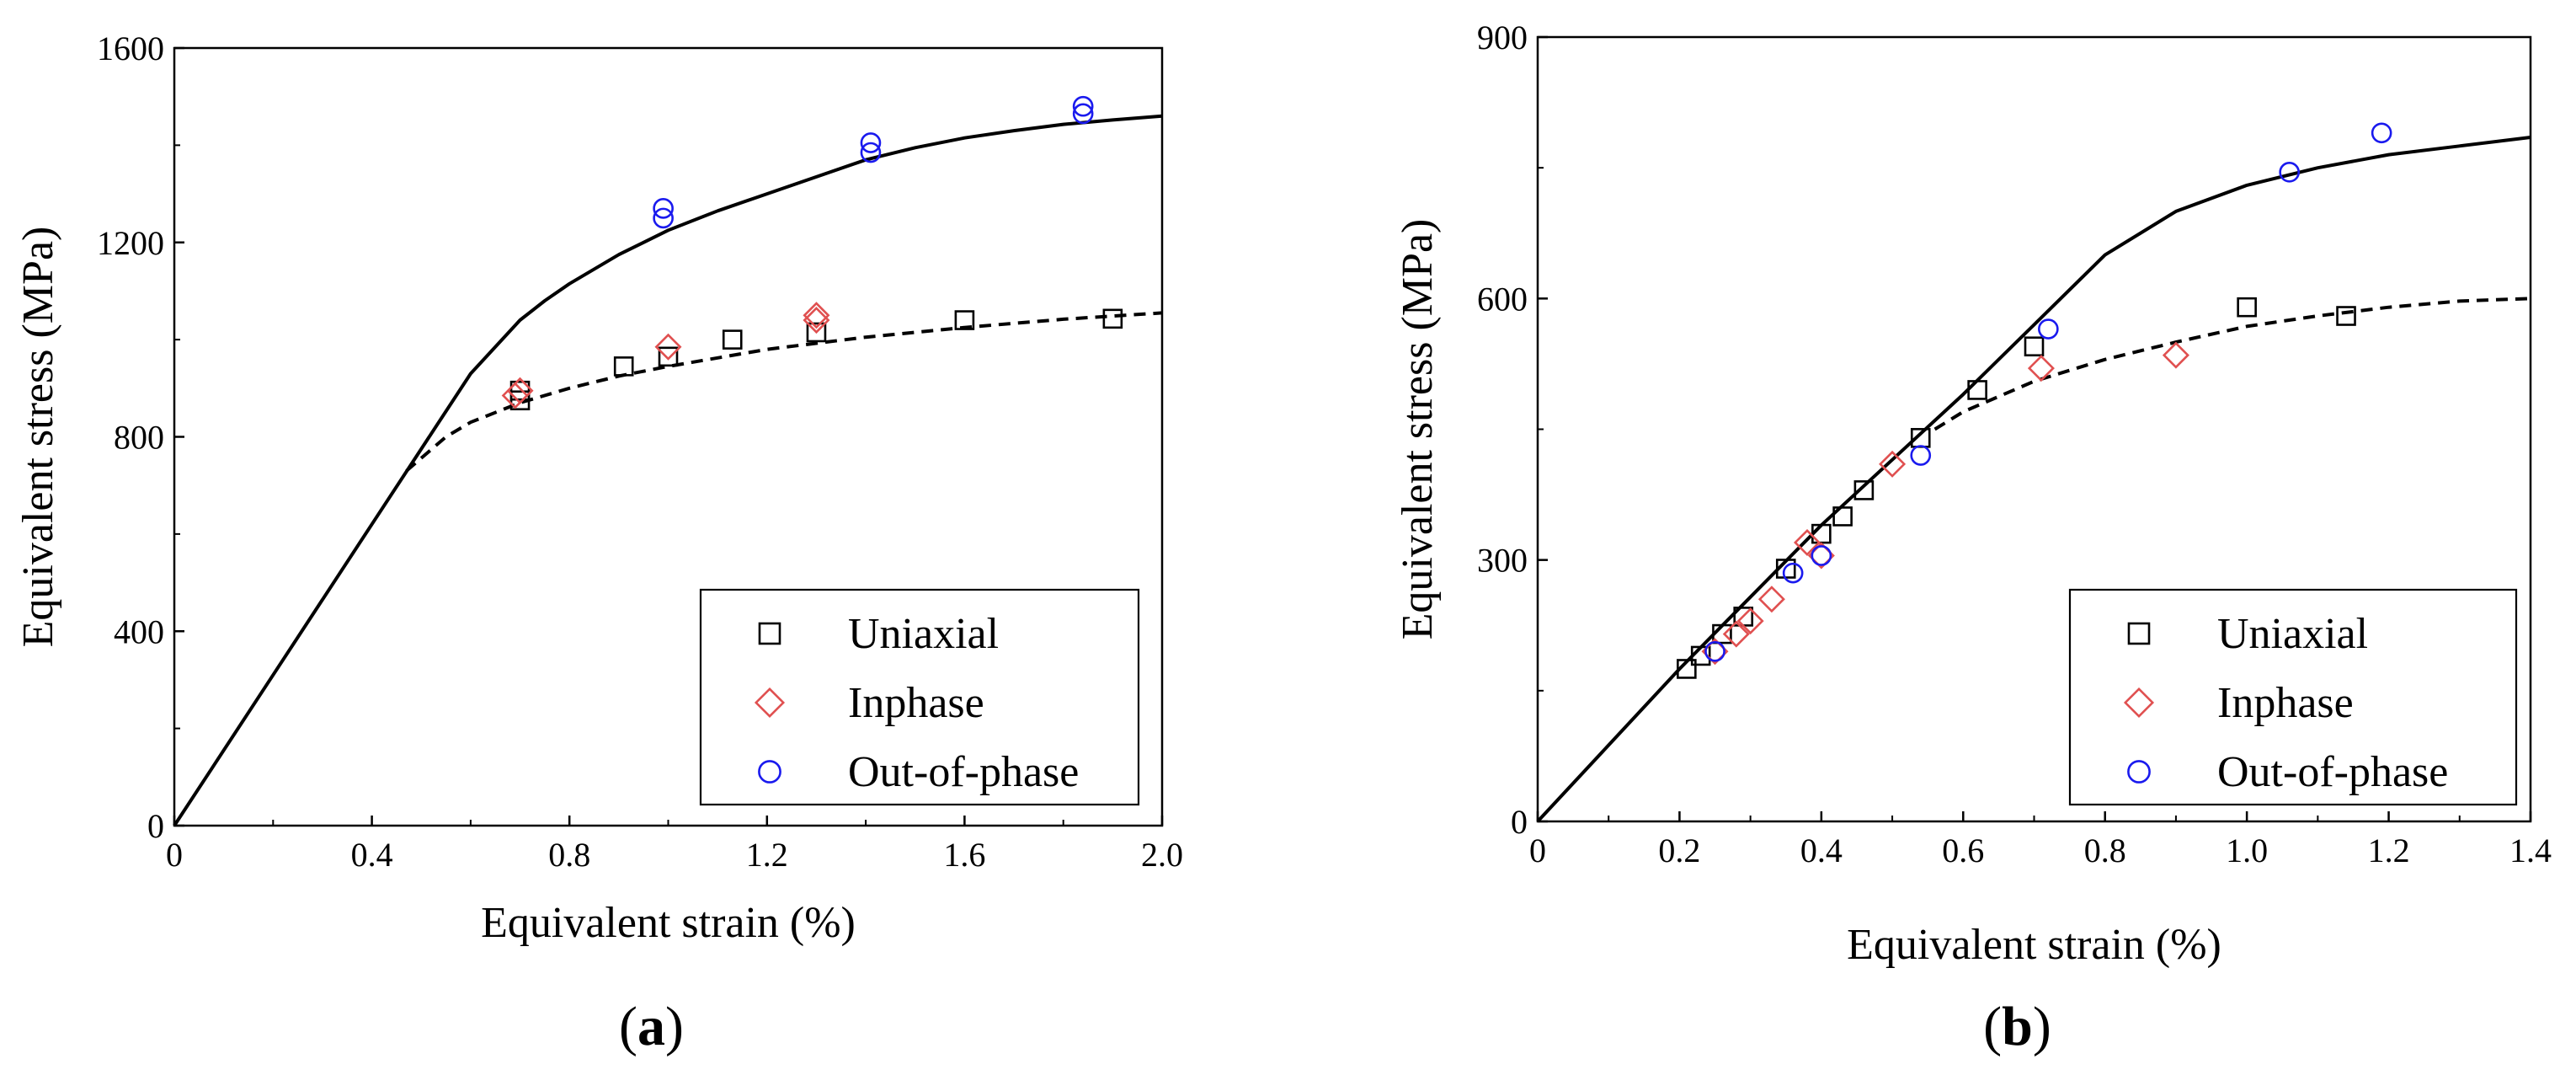  What do you see at coordinates (964, 855) in the screenshot?
I see `x-tick-label: 1.6` at bounding box center [964, 855].